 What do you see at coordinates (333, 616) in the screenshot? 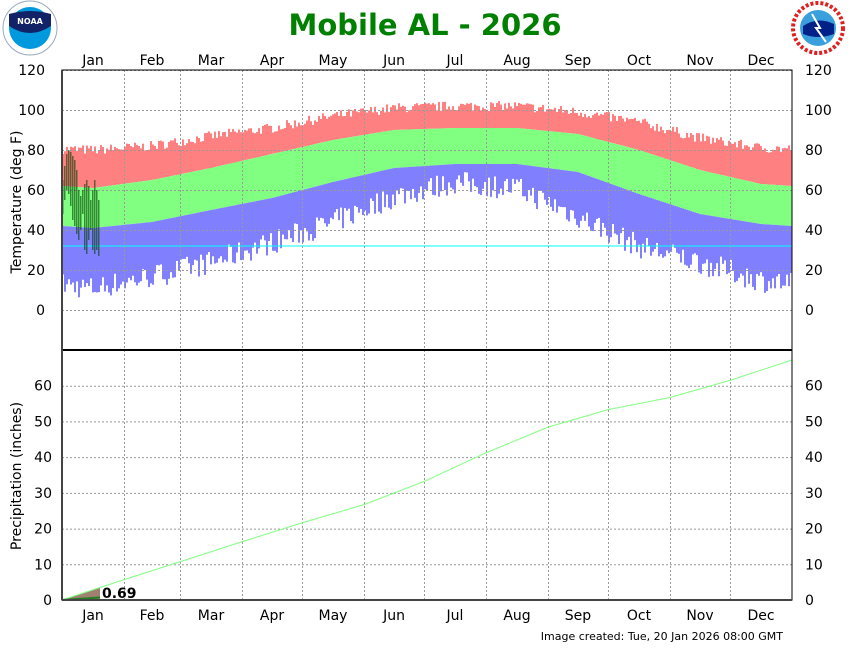
I see `month-label-bottom: May` at bounding box center [333, 616].